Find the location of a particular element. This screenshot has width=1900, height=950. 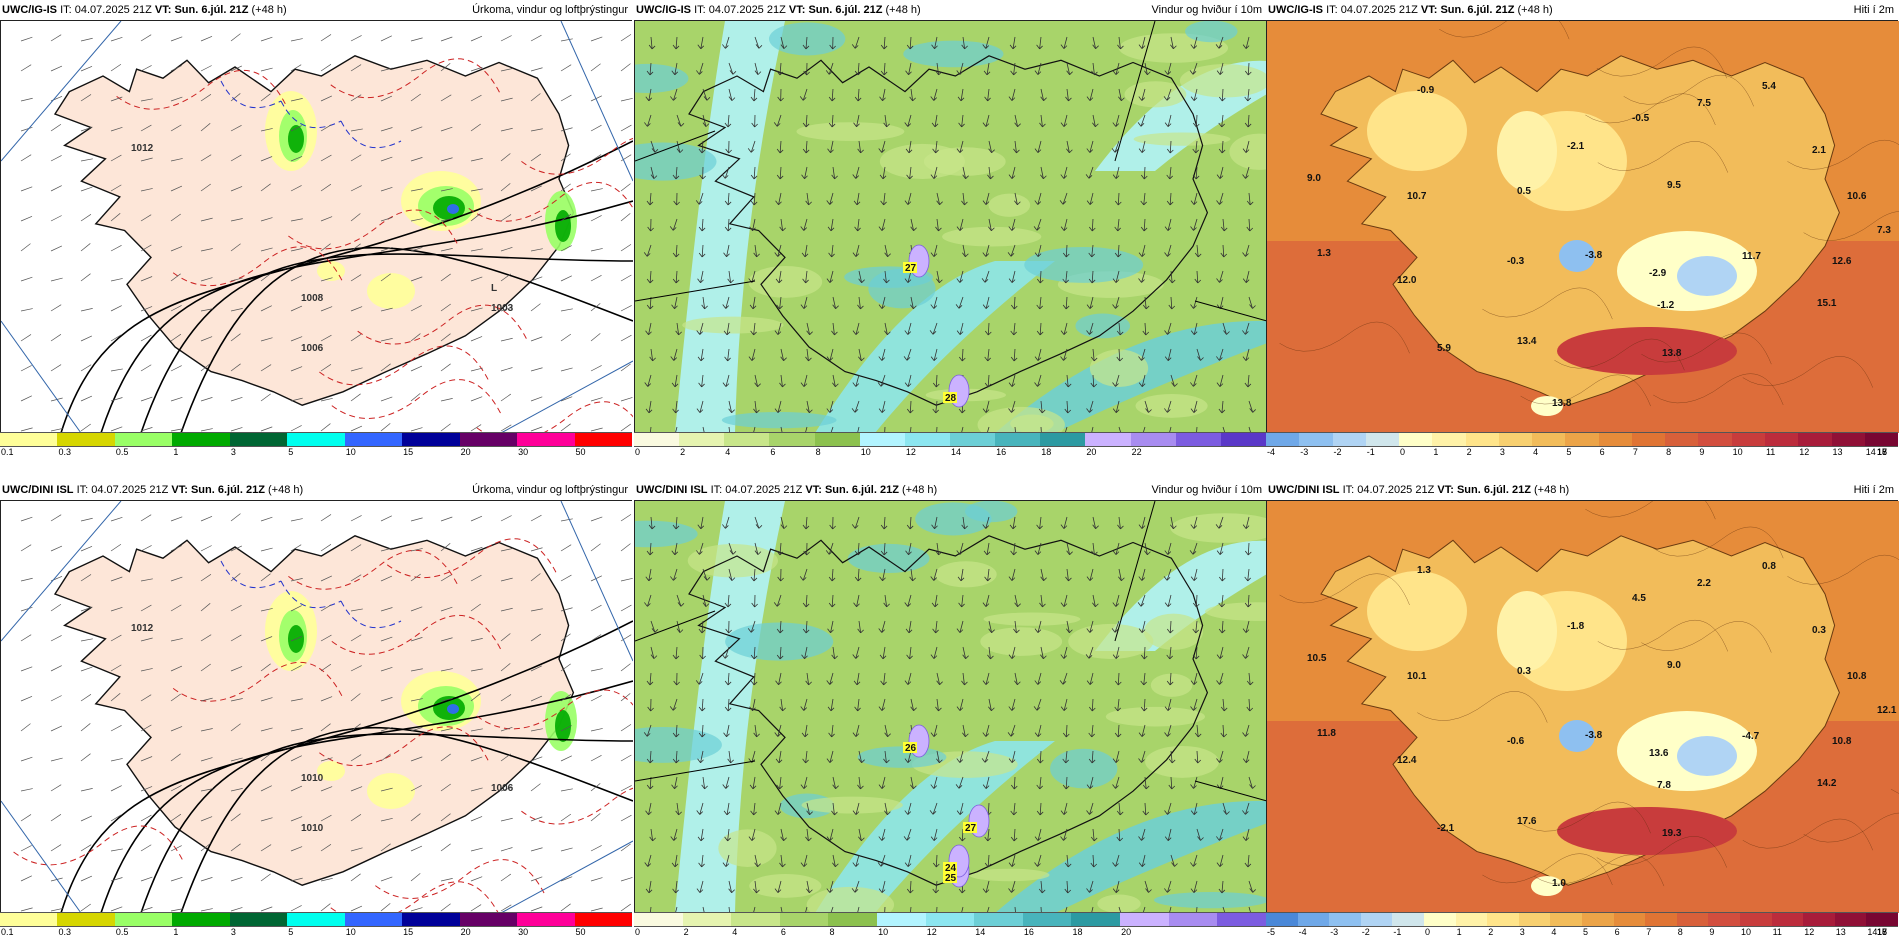

colorbar-tick-label: 4 is located at coordinates (1536, 452).